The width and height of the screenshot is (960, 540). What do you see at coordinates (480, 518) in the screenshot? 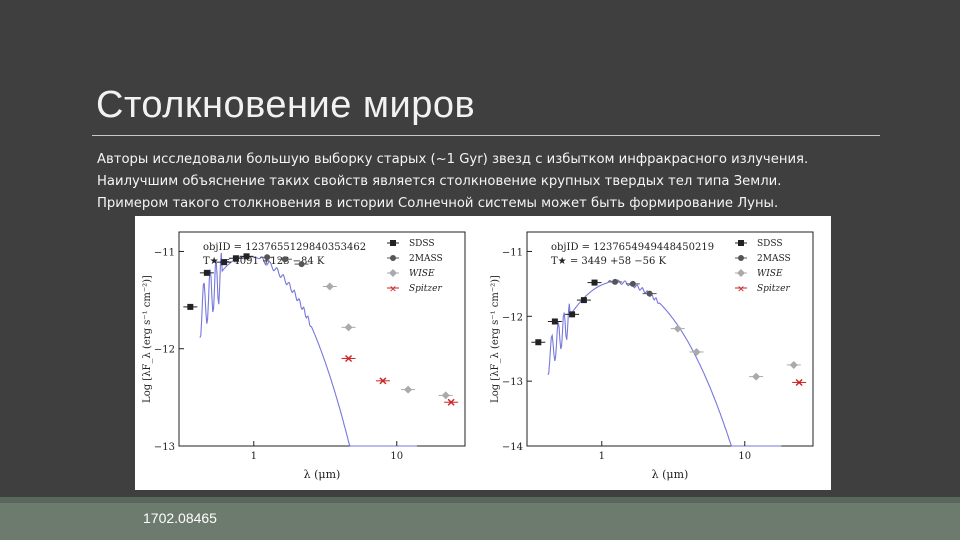
I see `footer-bar` at bounding box center [480, 518].